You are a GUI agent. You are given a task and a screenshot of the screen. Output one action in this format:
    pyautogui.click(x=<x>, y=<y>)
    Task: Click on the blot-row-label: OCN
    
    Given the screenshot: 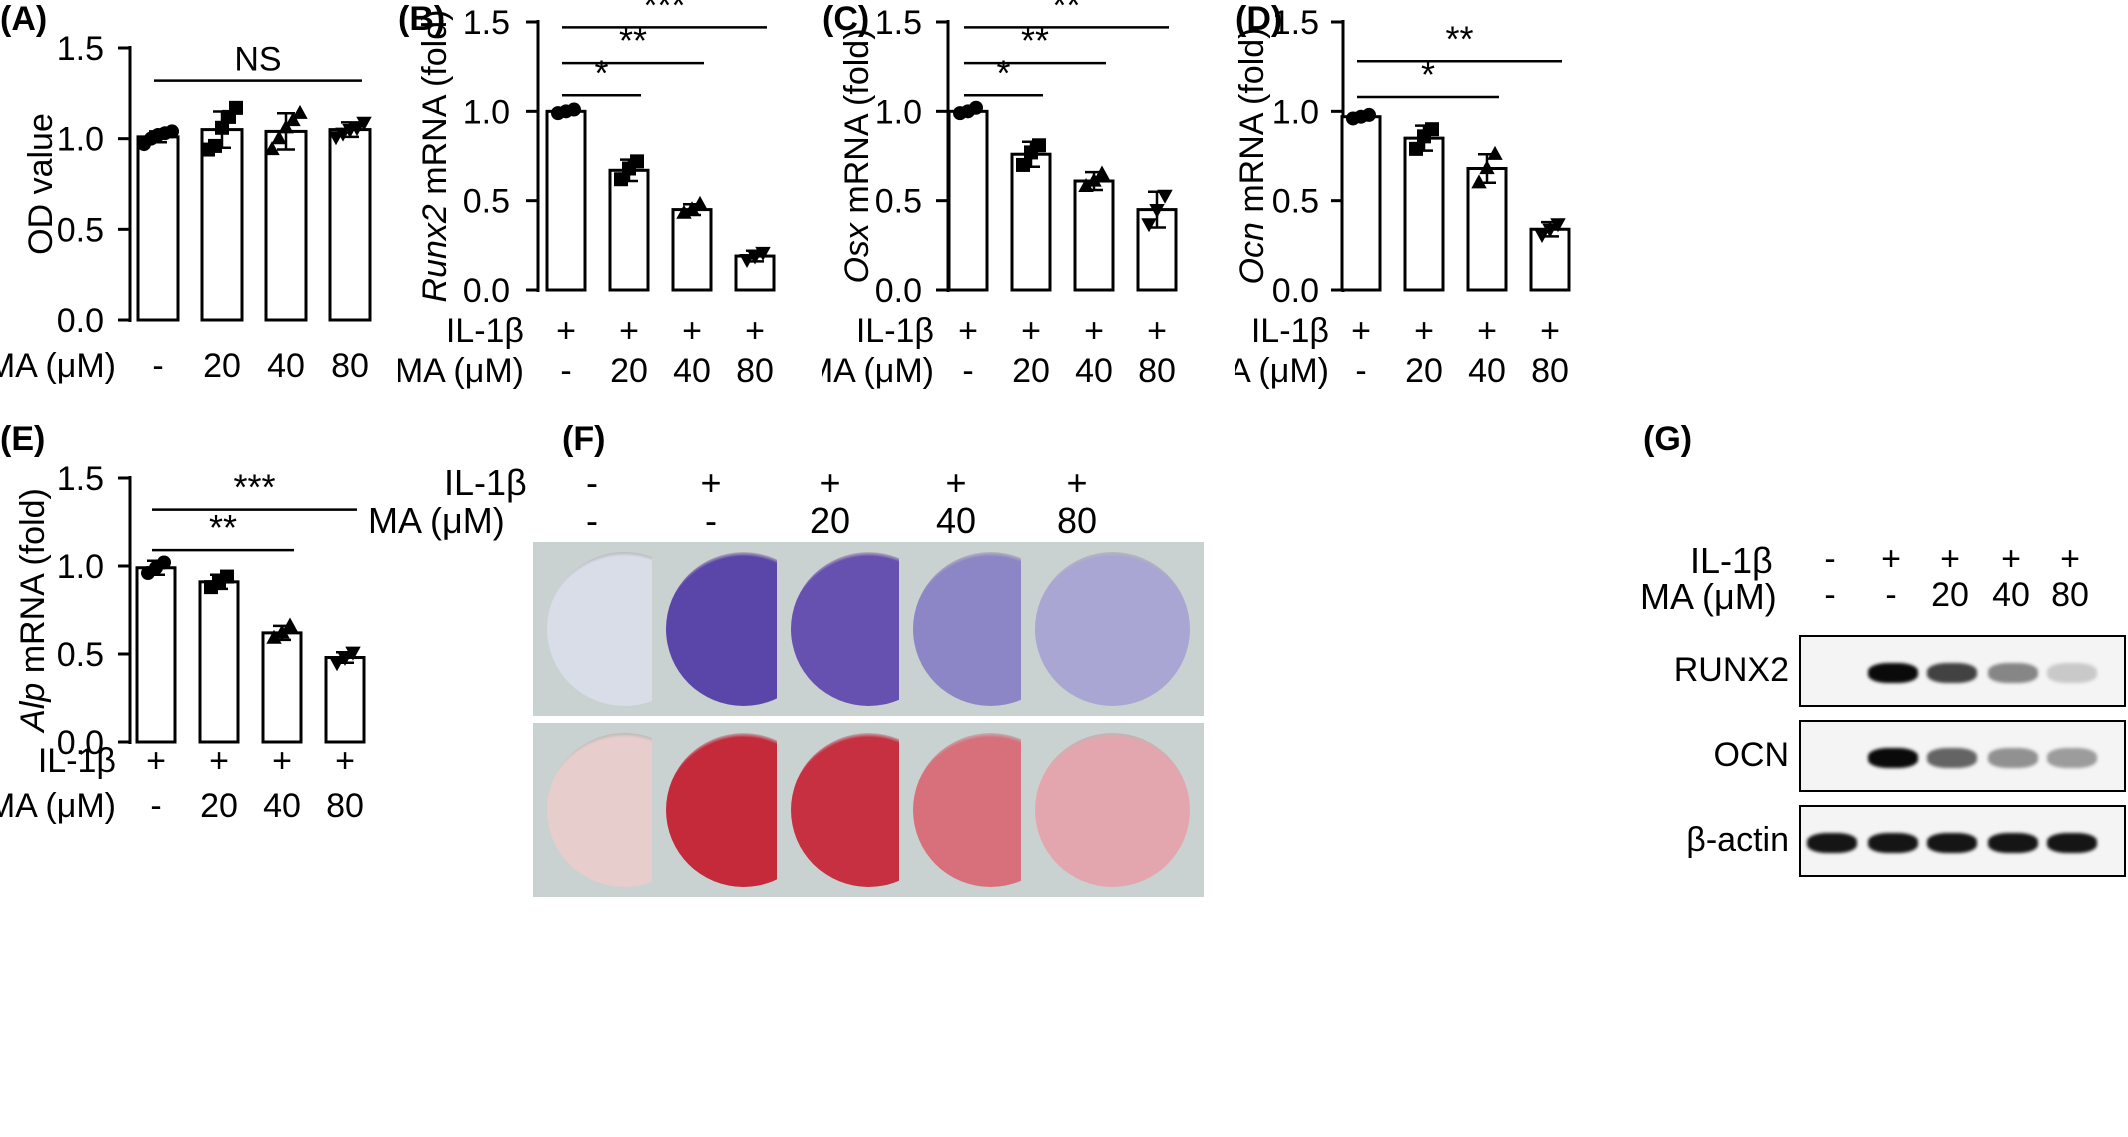 What is the action you would take?
    pyautogui.click(x=1751, y=755)
    